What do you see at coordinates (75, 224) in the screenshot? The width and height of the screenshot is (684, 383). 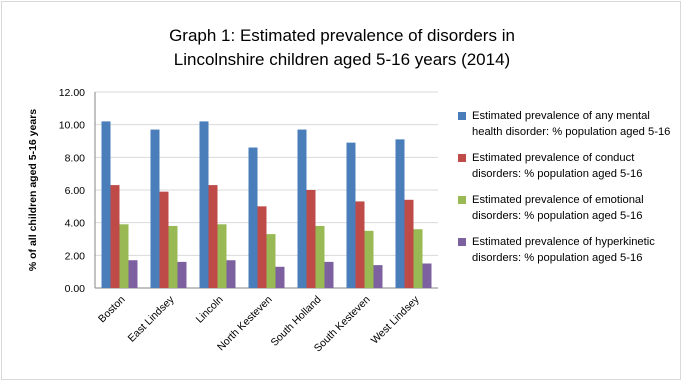 I see `y-tick-label: 4.00` at bounding box center [75, 224].